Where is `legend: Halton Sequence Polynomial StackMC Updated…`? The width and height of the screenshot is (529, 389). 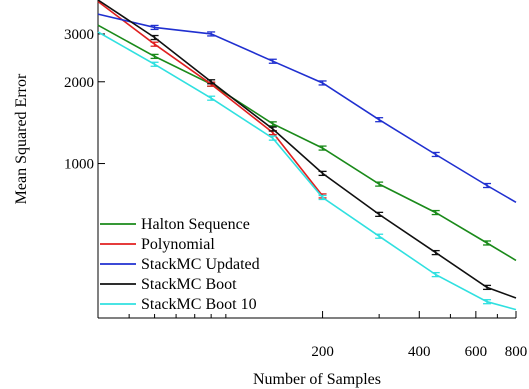
legend: Halton Sequence Polynomial StackMC Updated… is located at coordinates (180, 264).